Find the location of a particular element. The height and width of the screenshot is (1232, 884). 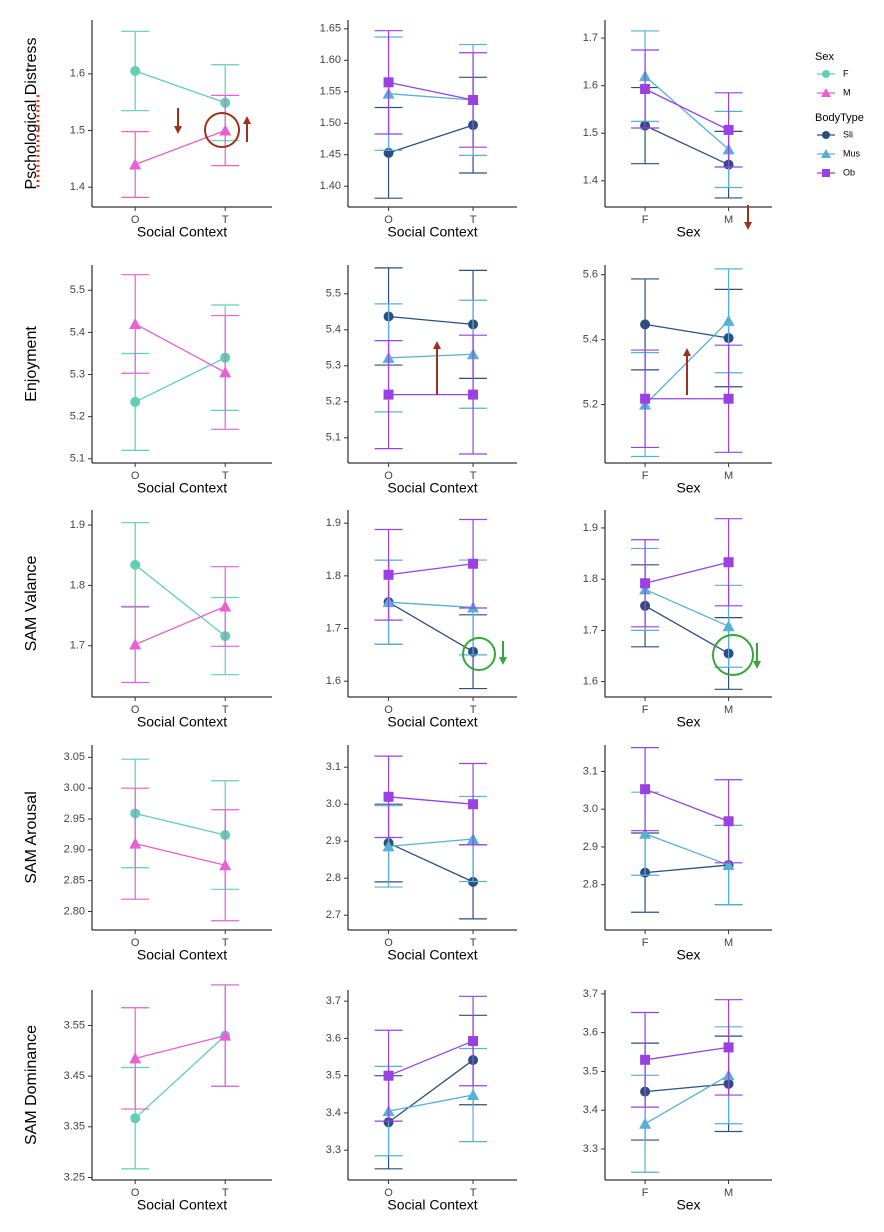

y-axis-label: SAM Dominance is located at coordinates (31, 1085).